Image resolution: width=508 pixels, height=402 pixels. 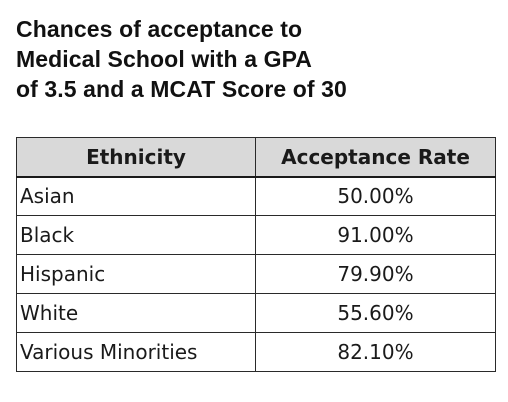 I want to click on column-header-ethnicity: Ethnicity, so click(x=136, y=157).